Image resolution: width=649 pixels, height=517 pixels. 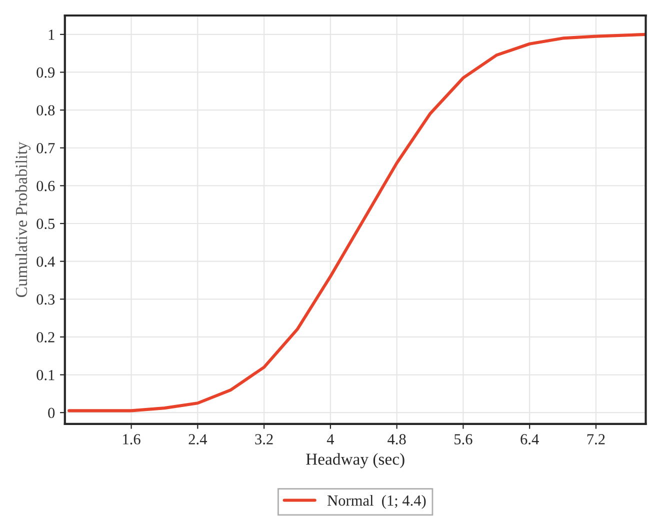 I want to click on x-axis-title: Headway (sec), so click(x=355, y=460).